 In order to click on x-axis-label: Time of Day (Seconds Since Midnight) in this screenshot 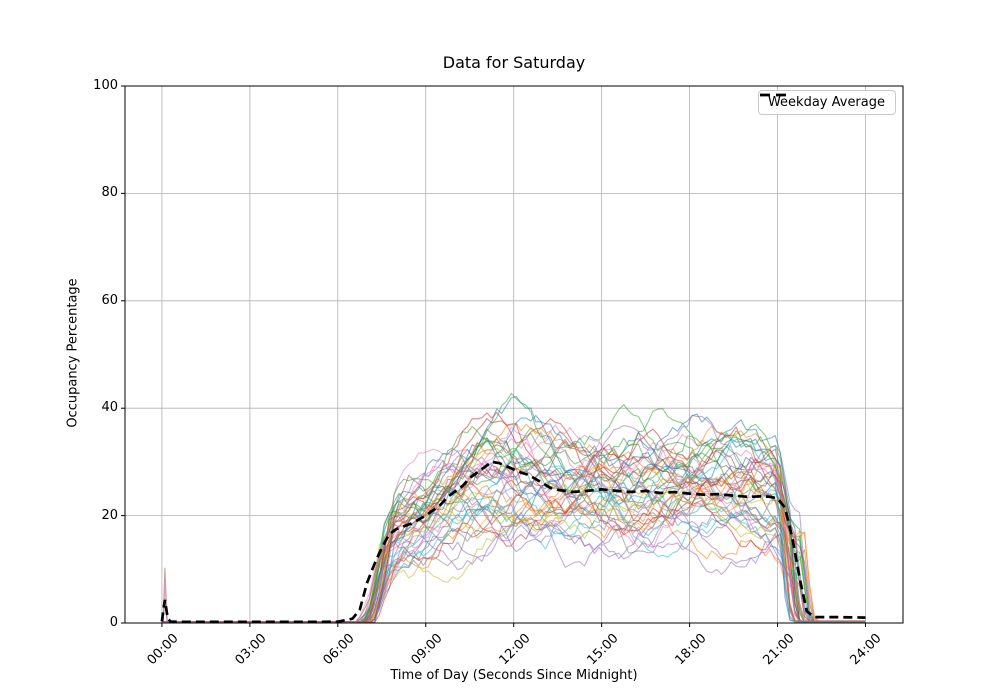, I will do `click(514, 675)`.